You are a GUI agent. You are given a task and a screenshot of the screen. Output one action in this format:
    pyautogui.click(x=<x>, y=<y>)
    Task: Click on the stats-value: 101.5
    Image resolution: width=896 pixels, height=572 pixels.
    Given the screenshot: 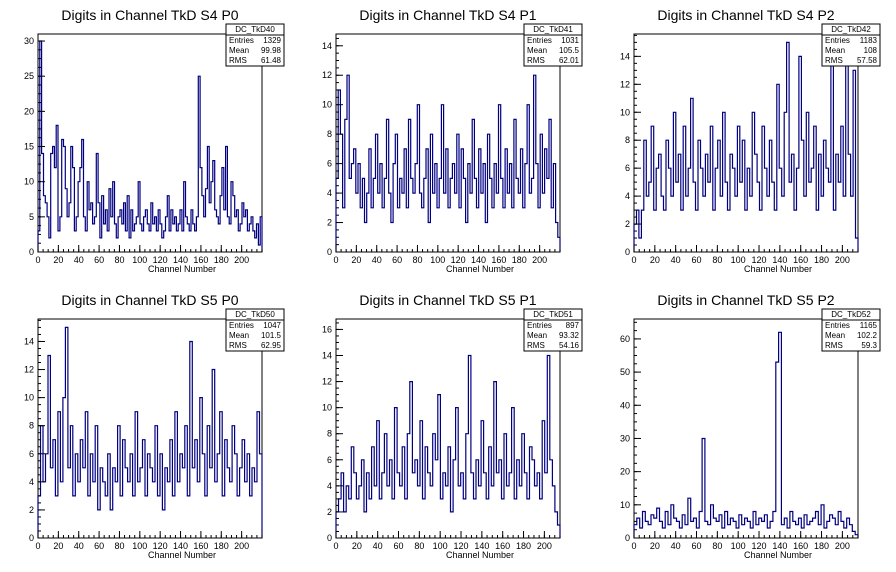 What is the action you would take?
    pyautogui.click(x=271, y=335)
    